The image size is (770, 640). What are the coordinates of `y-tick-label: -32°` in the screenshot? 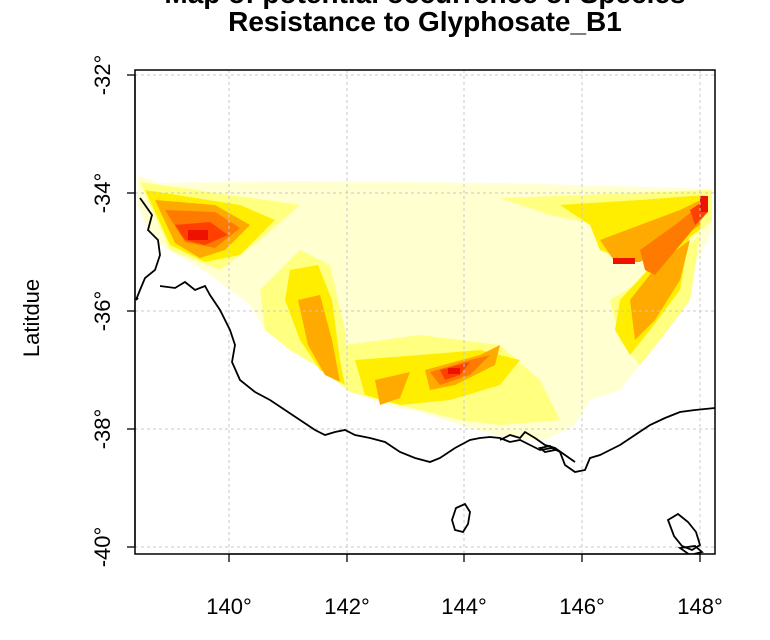 It's located at (102, 75).